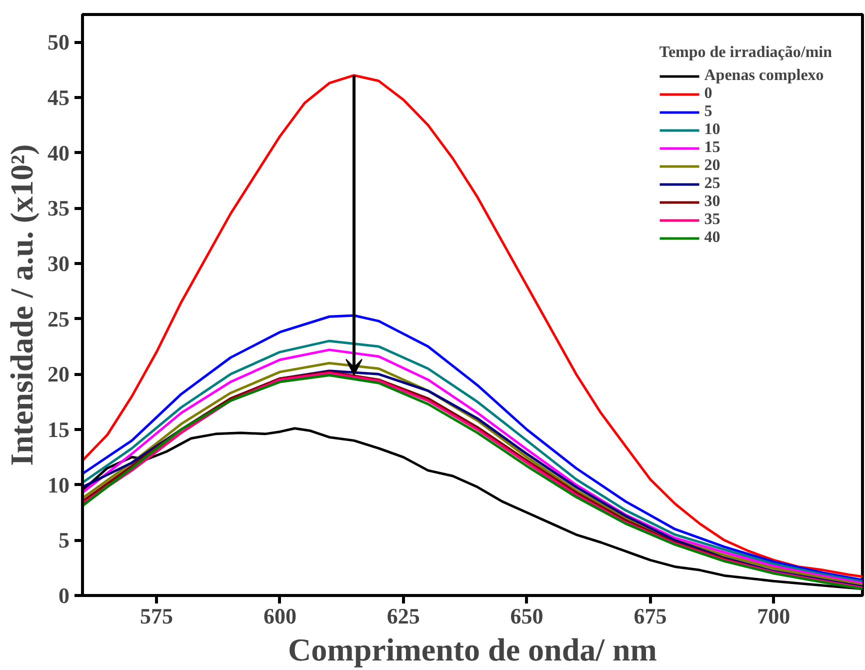 This screenshot has width=865, height=670. Describe the element at coordinates (713, 220) in the screenshot. I see `legend-label: 35` at that location.